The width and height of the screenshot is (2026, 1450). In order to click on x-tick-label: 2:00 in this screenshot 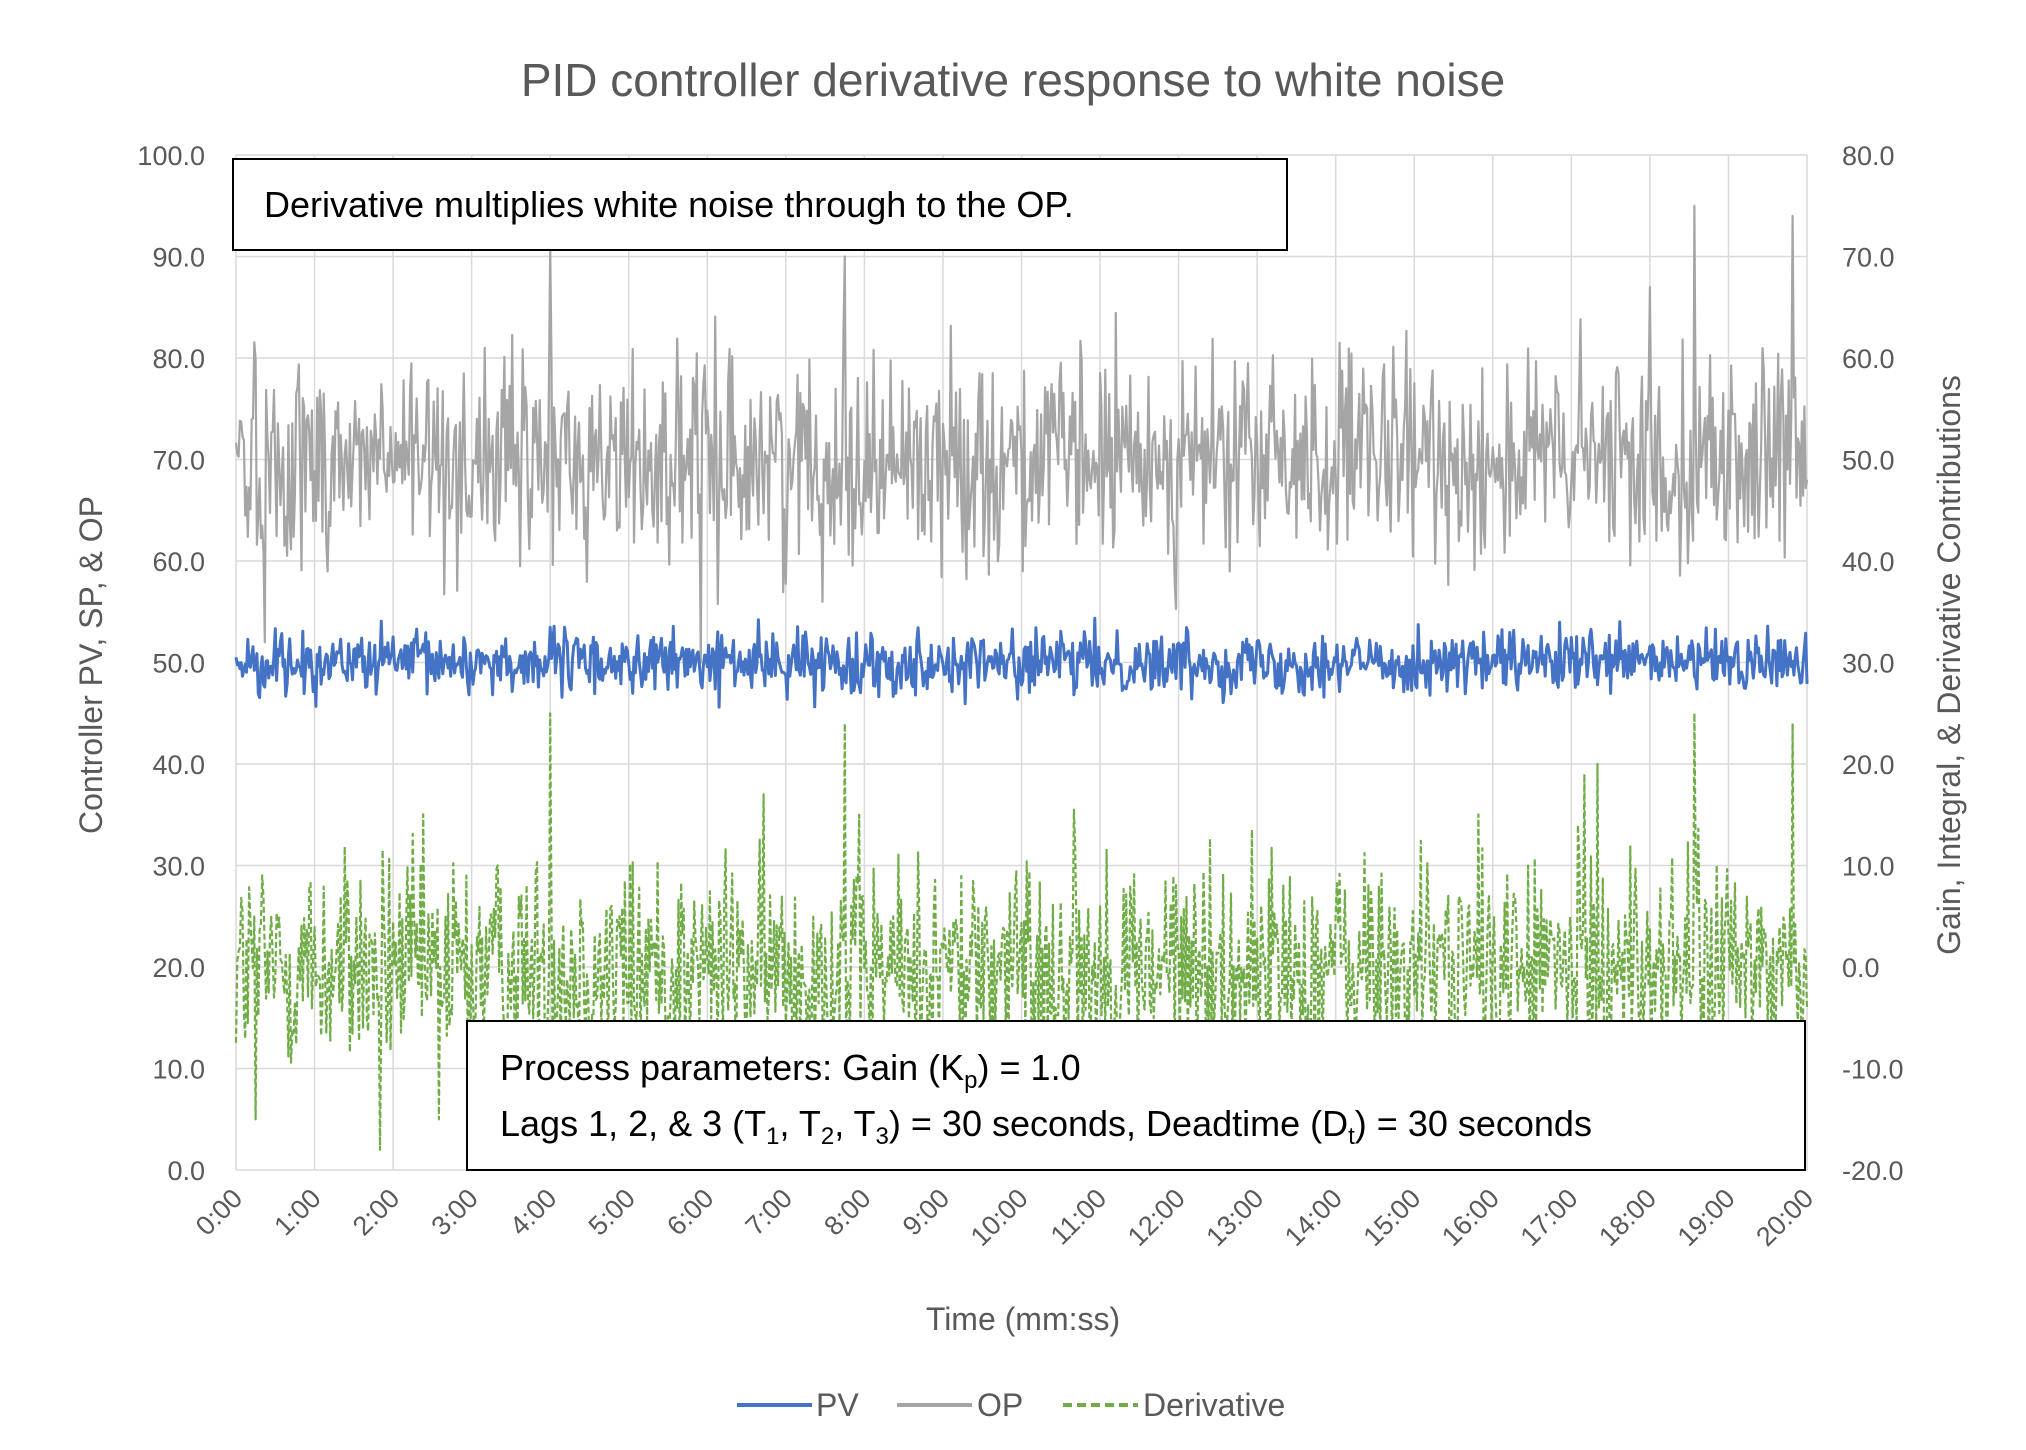, I will do `click(376, 1212)`.